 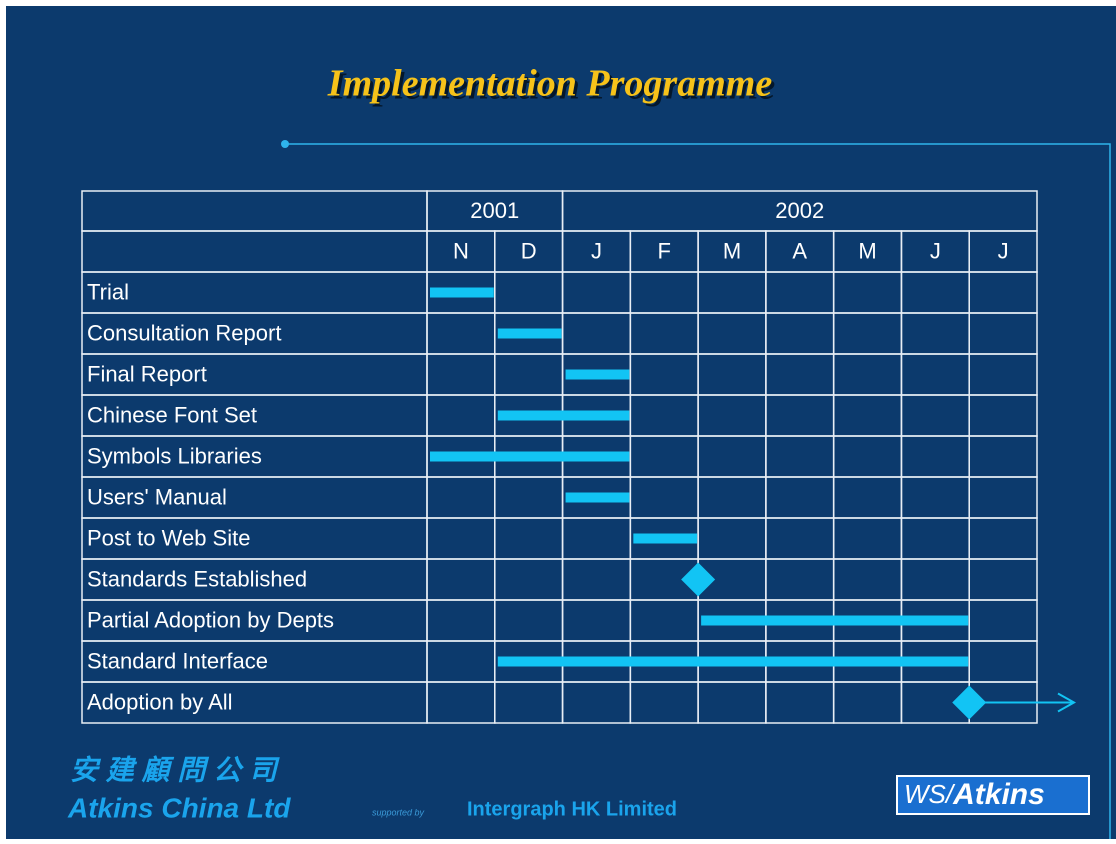 What do you see at coordinates (108, 291) in the screenshot?
I see `task-label: Trial` at bounding box center [108, 291].